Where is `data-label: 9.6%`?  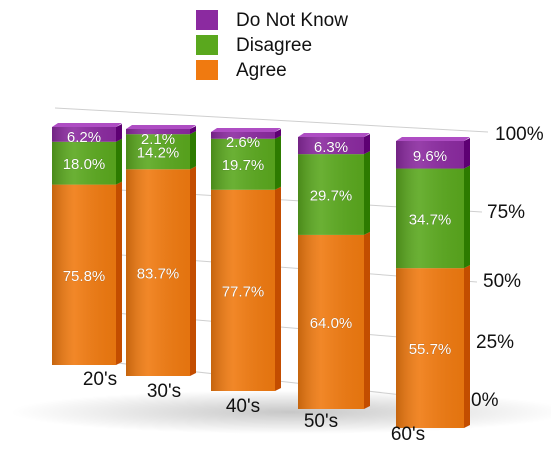 data-label: 9.6% is located at coordinates (430, 156).